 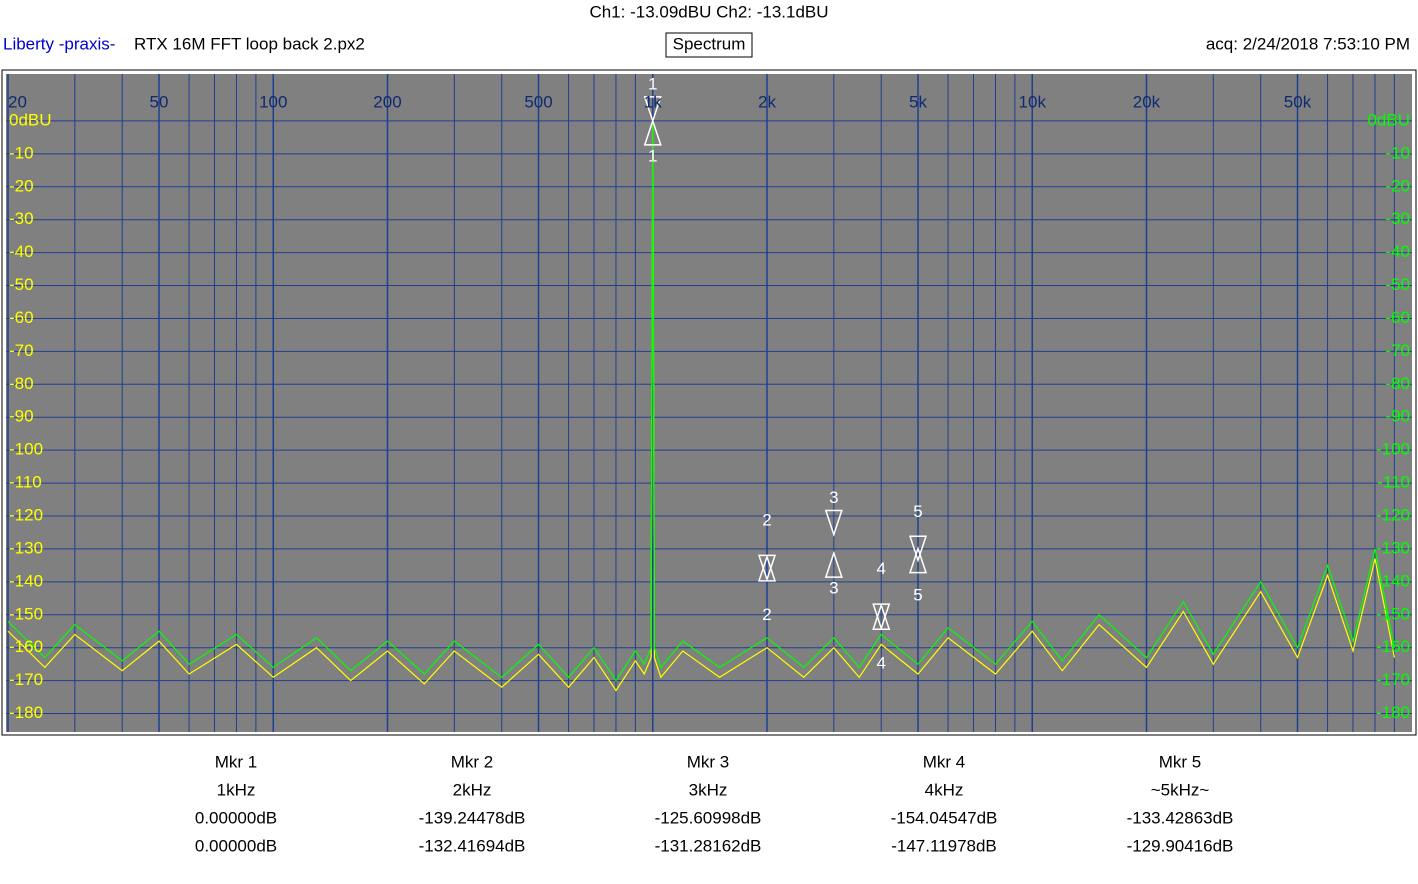 What do you see at coordinates (21, 416) in the screenshot?
I see `y-tick-label: -90` at bounding box center [21, 416].